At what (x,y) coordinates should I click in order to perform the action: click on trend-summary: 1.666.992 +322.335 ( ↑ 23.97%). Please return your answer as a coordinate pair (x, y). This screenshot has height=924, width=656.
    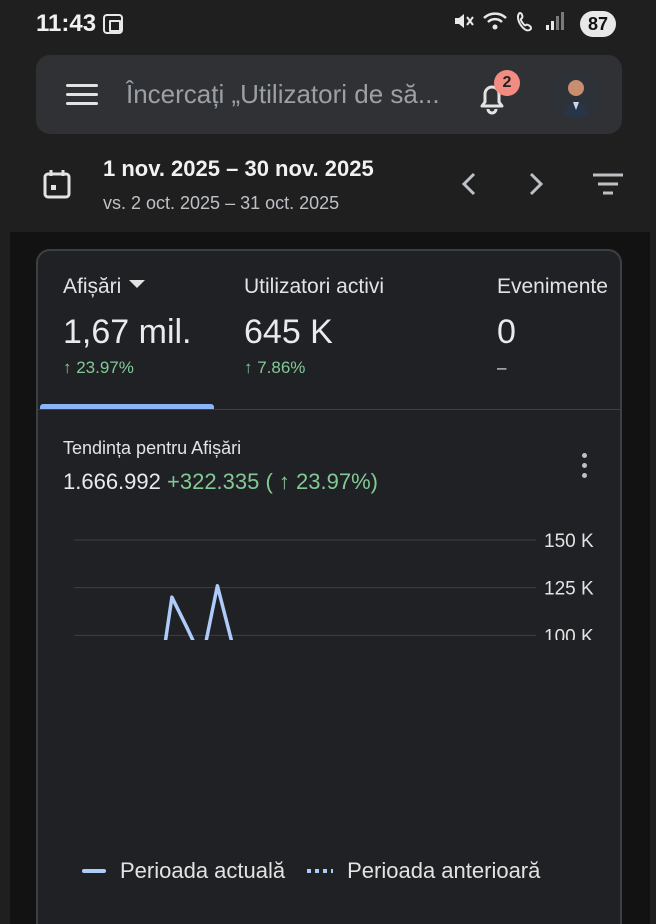
    Looking at the image, I should click on (220, 482).